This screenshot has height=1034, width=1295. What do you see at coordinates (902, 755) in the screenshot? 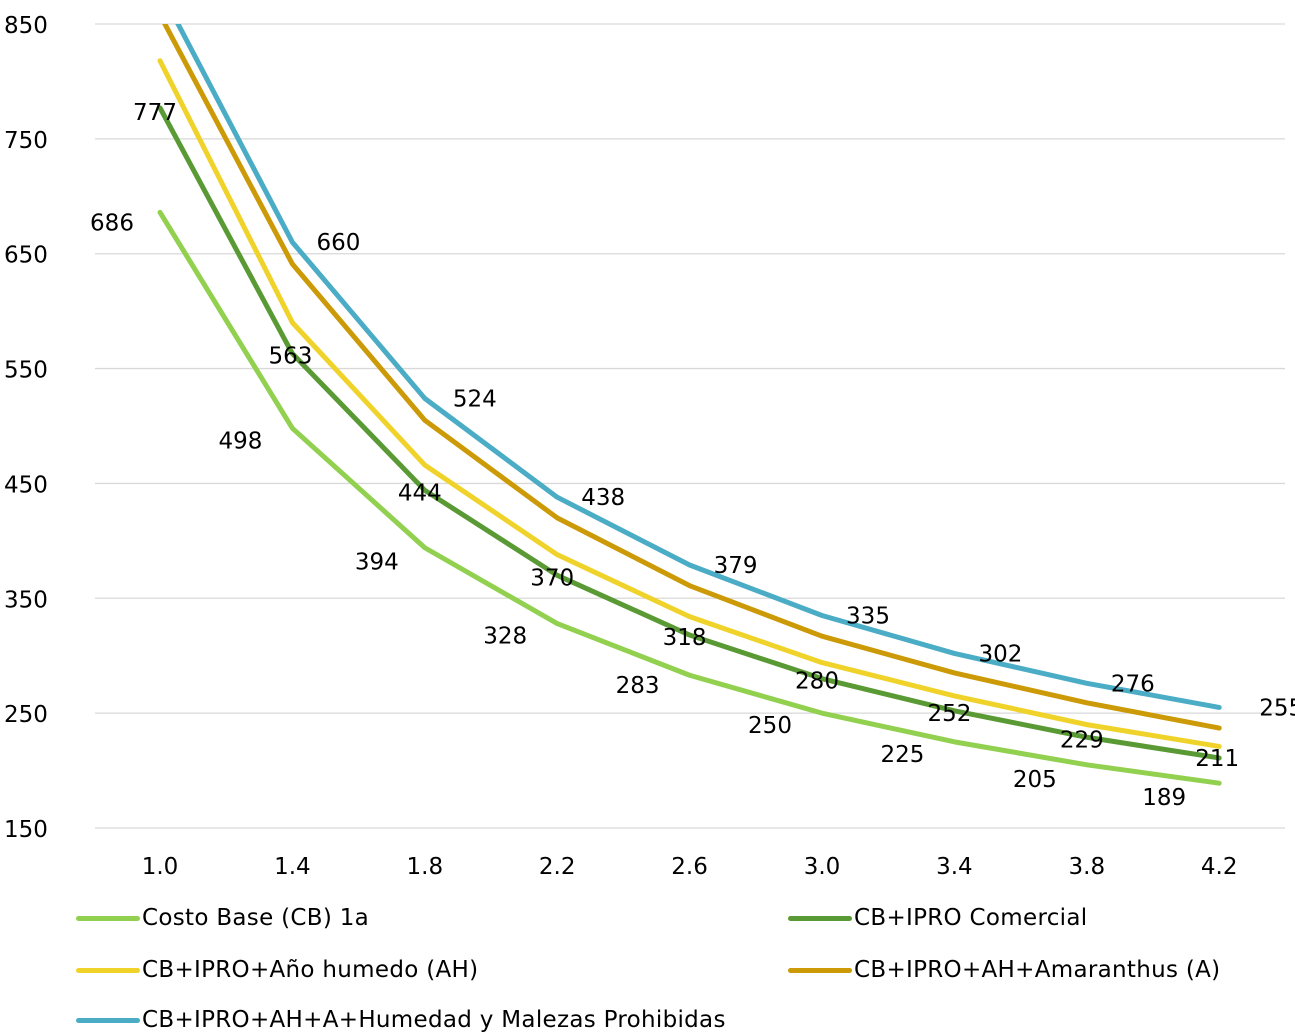
I see `data-label: 225` at bounding box center [902, 755].